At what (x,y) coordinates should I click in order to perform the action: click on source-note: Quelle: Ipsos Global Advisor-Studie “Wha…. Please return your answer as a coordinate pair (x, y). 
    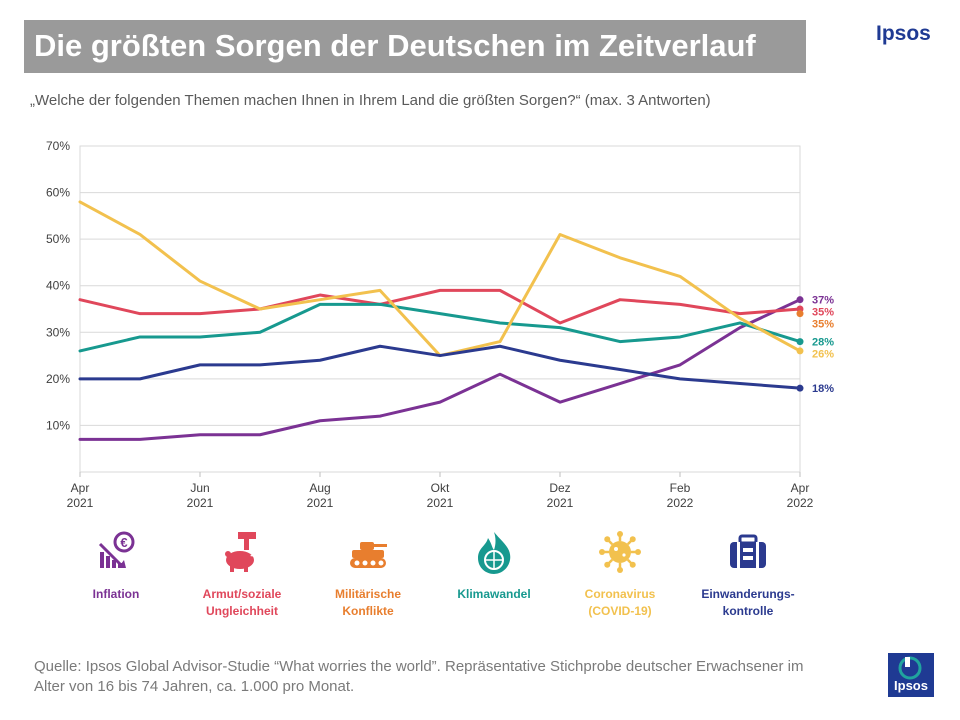
    Looking at the image, I should click on (419, 676).